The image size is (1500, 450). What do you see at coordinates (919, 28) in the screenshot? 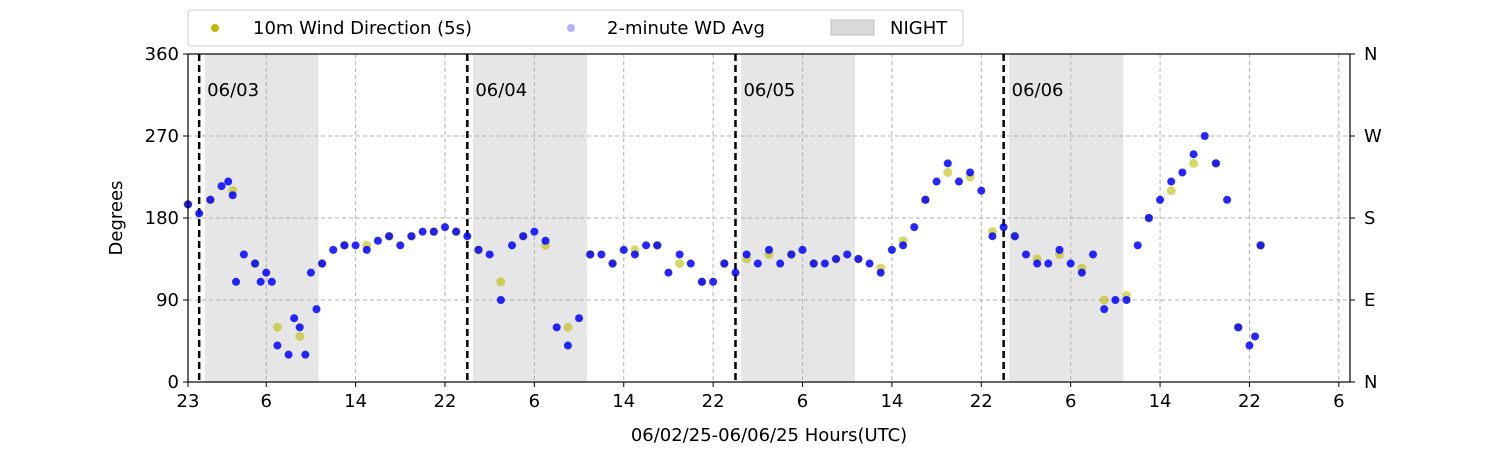
I see `legend-label-night: NIGHT` at bounding box center [919, 28].